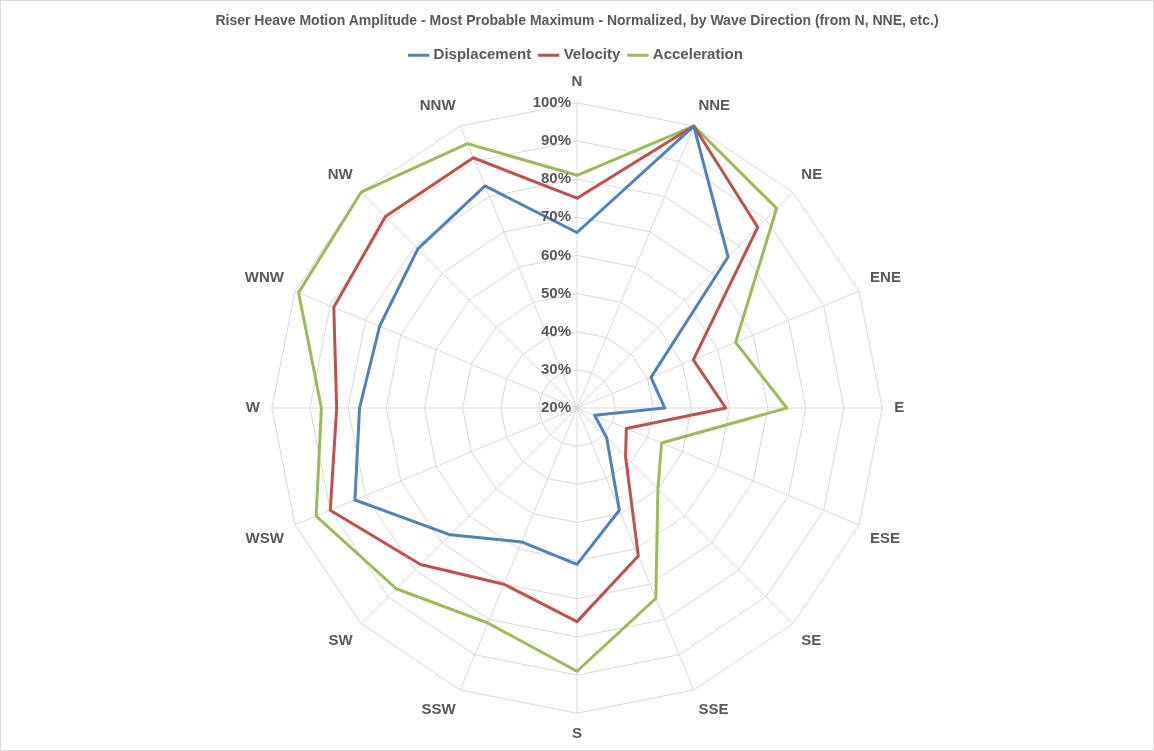 The height and width of the screenshot is (751, 1154). I want to click on spoke-label: WSW, so click(265, 537).